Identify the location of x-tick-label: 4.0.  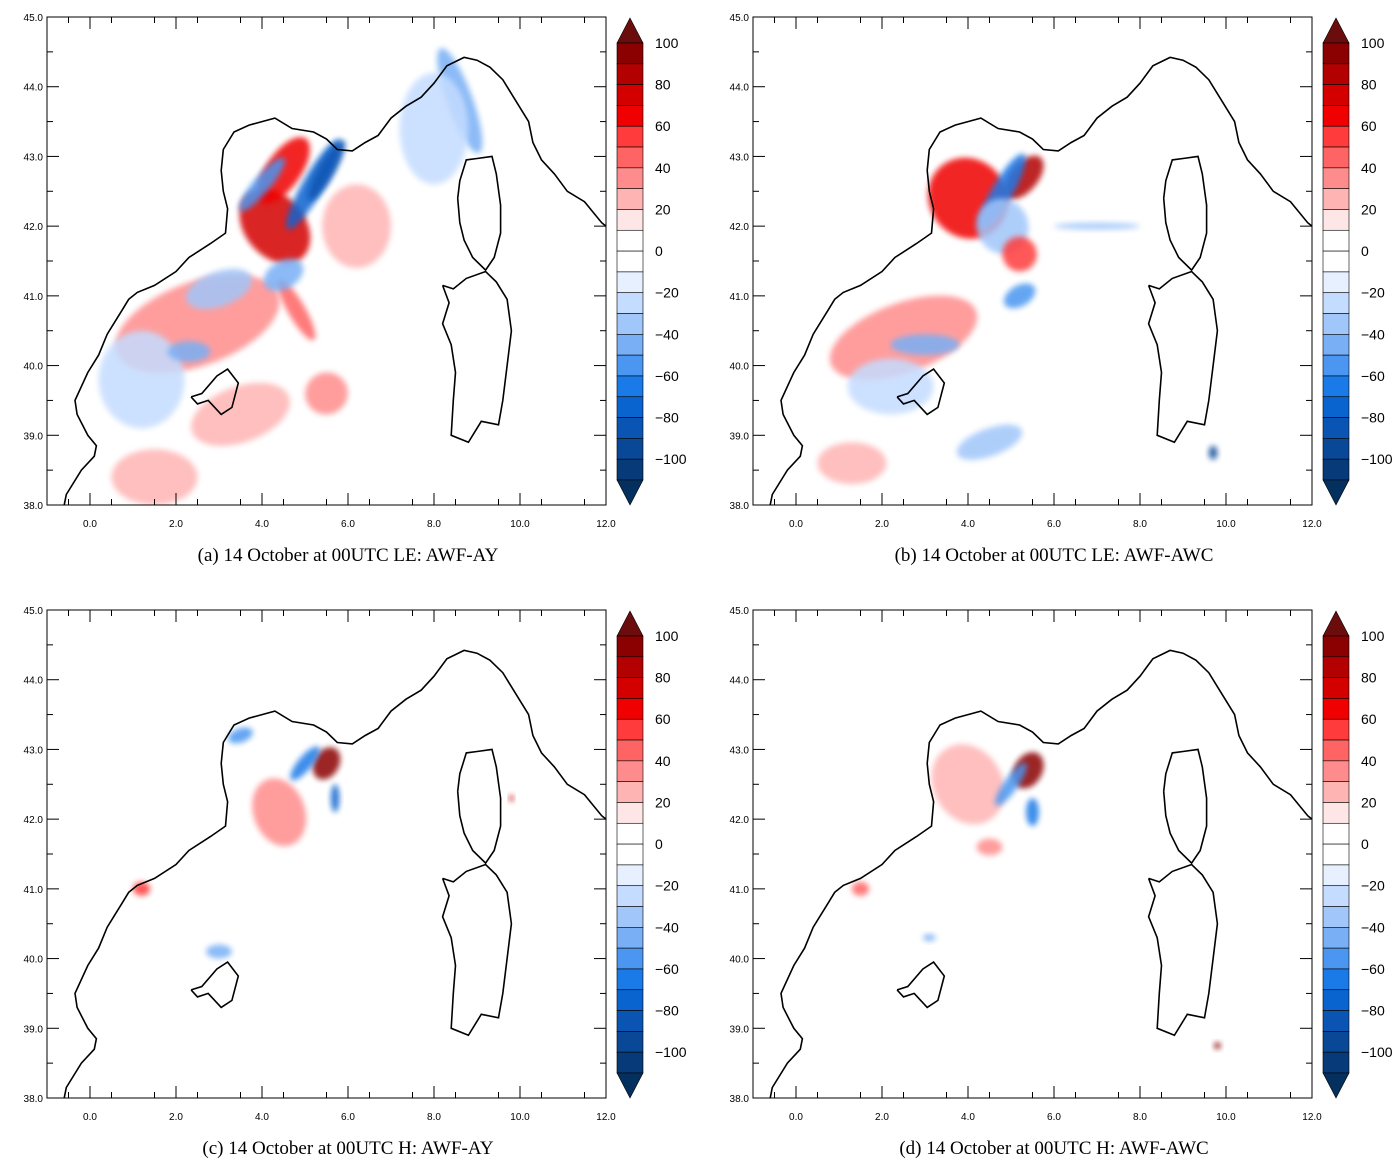
(968, 1117).